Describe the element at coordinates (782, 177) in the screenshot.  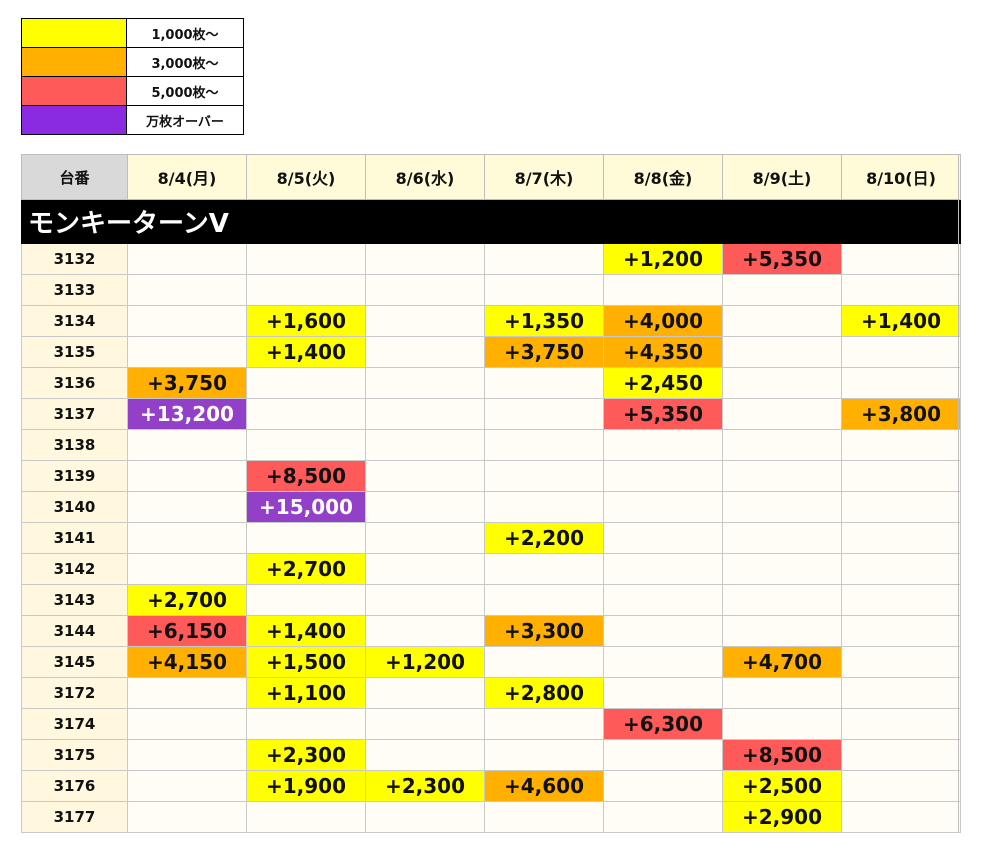
I see `date-header: 8/9(土)` at that location.